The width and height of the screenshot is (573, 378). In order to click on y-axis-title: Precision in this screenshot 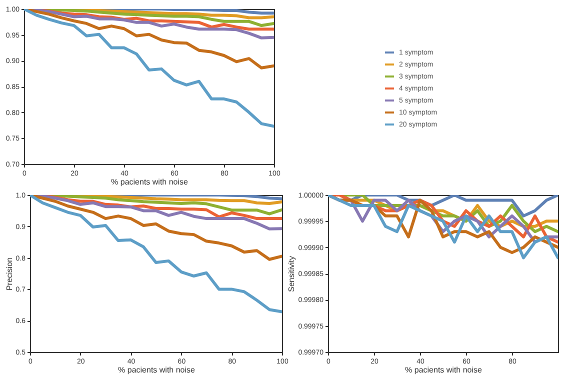, I will do `click(9, 274)`.